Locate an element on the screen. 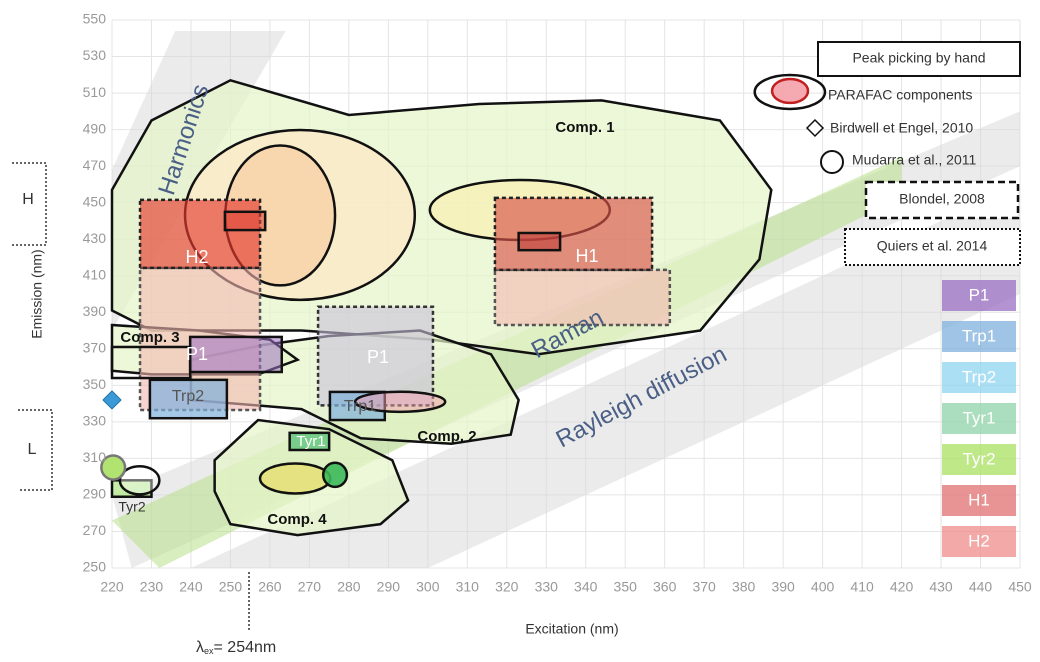  x-tick-label: 280 is located at coordinates (349, 587).